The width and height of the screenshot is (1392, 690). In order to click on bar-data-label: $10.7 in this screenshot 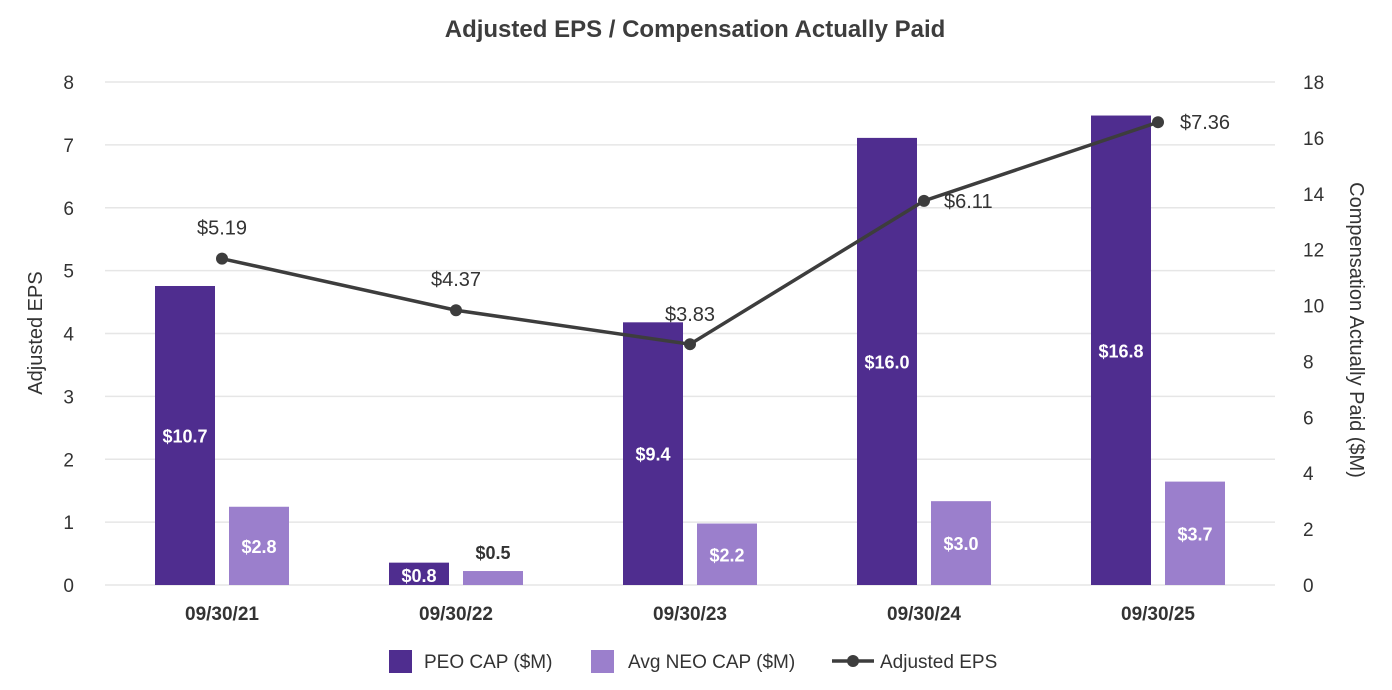, I will do `click(184, 436)`.